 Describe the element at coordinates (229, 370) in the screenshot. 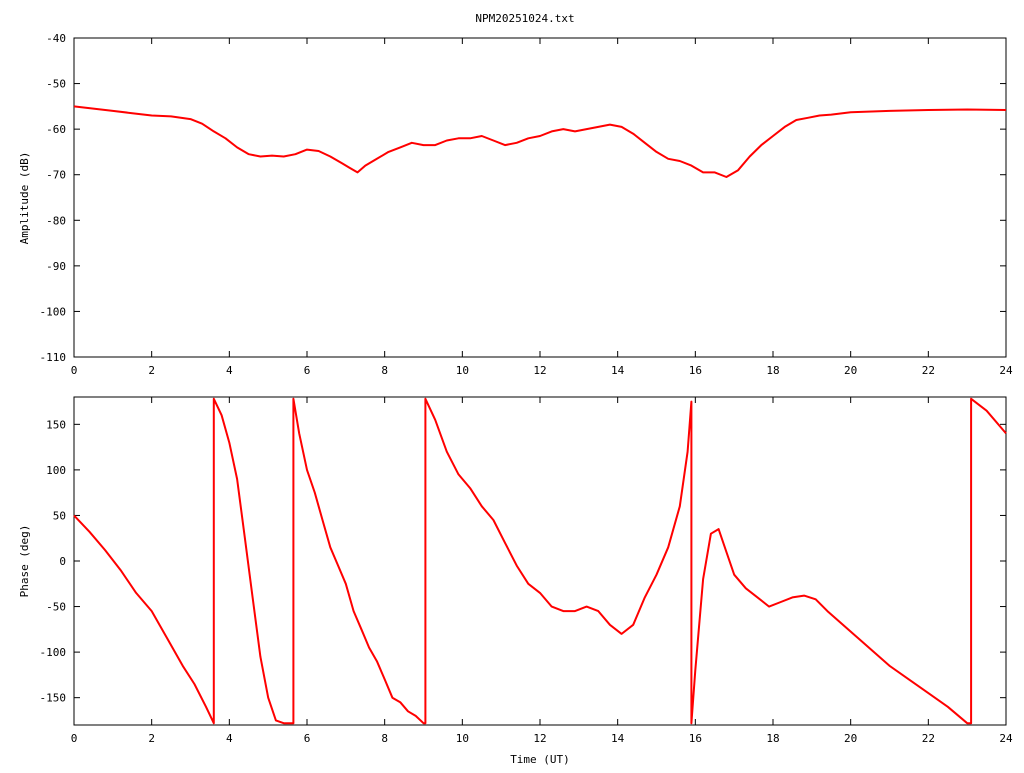

I see `amplitude-x-tick-label: 4` at that location.